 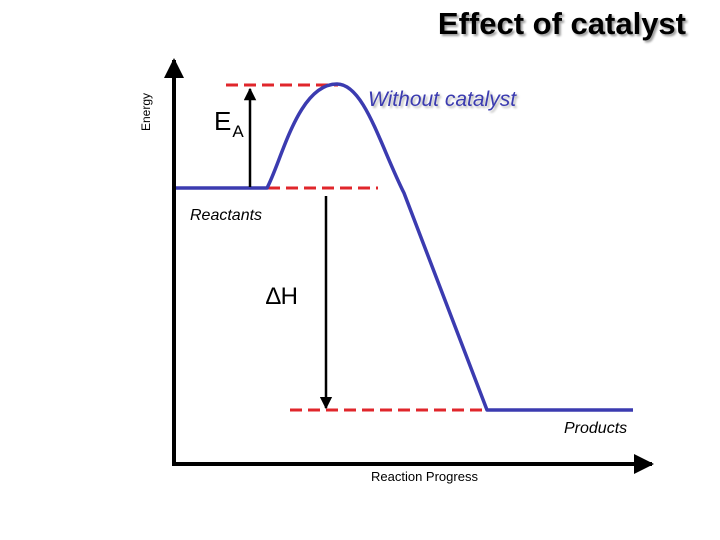 I want to click on products-label: Products, so click(x=596, y=428).